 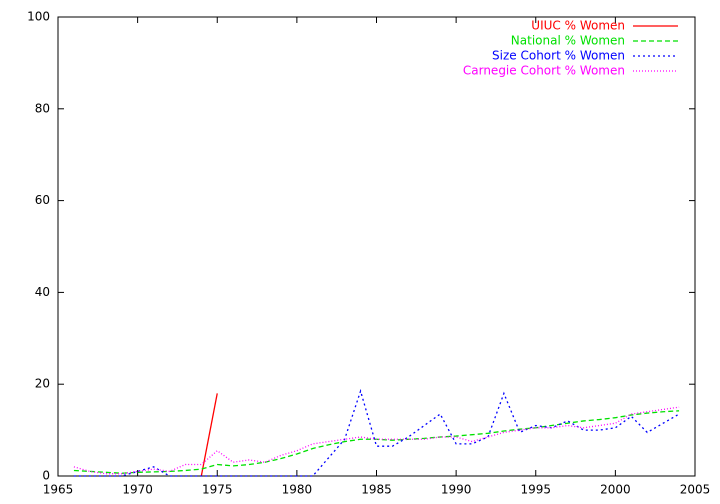 I want to click on y-tick-label: 80, so click(x=42, y=108).